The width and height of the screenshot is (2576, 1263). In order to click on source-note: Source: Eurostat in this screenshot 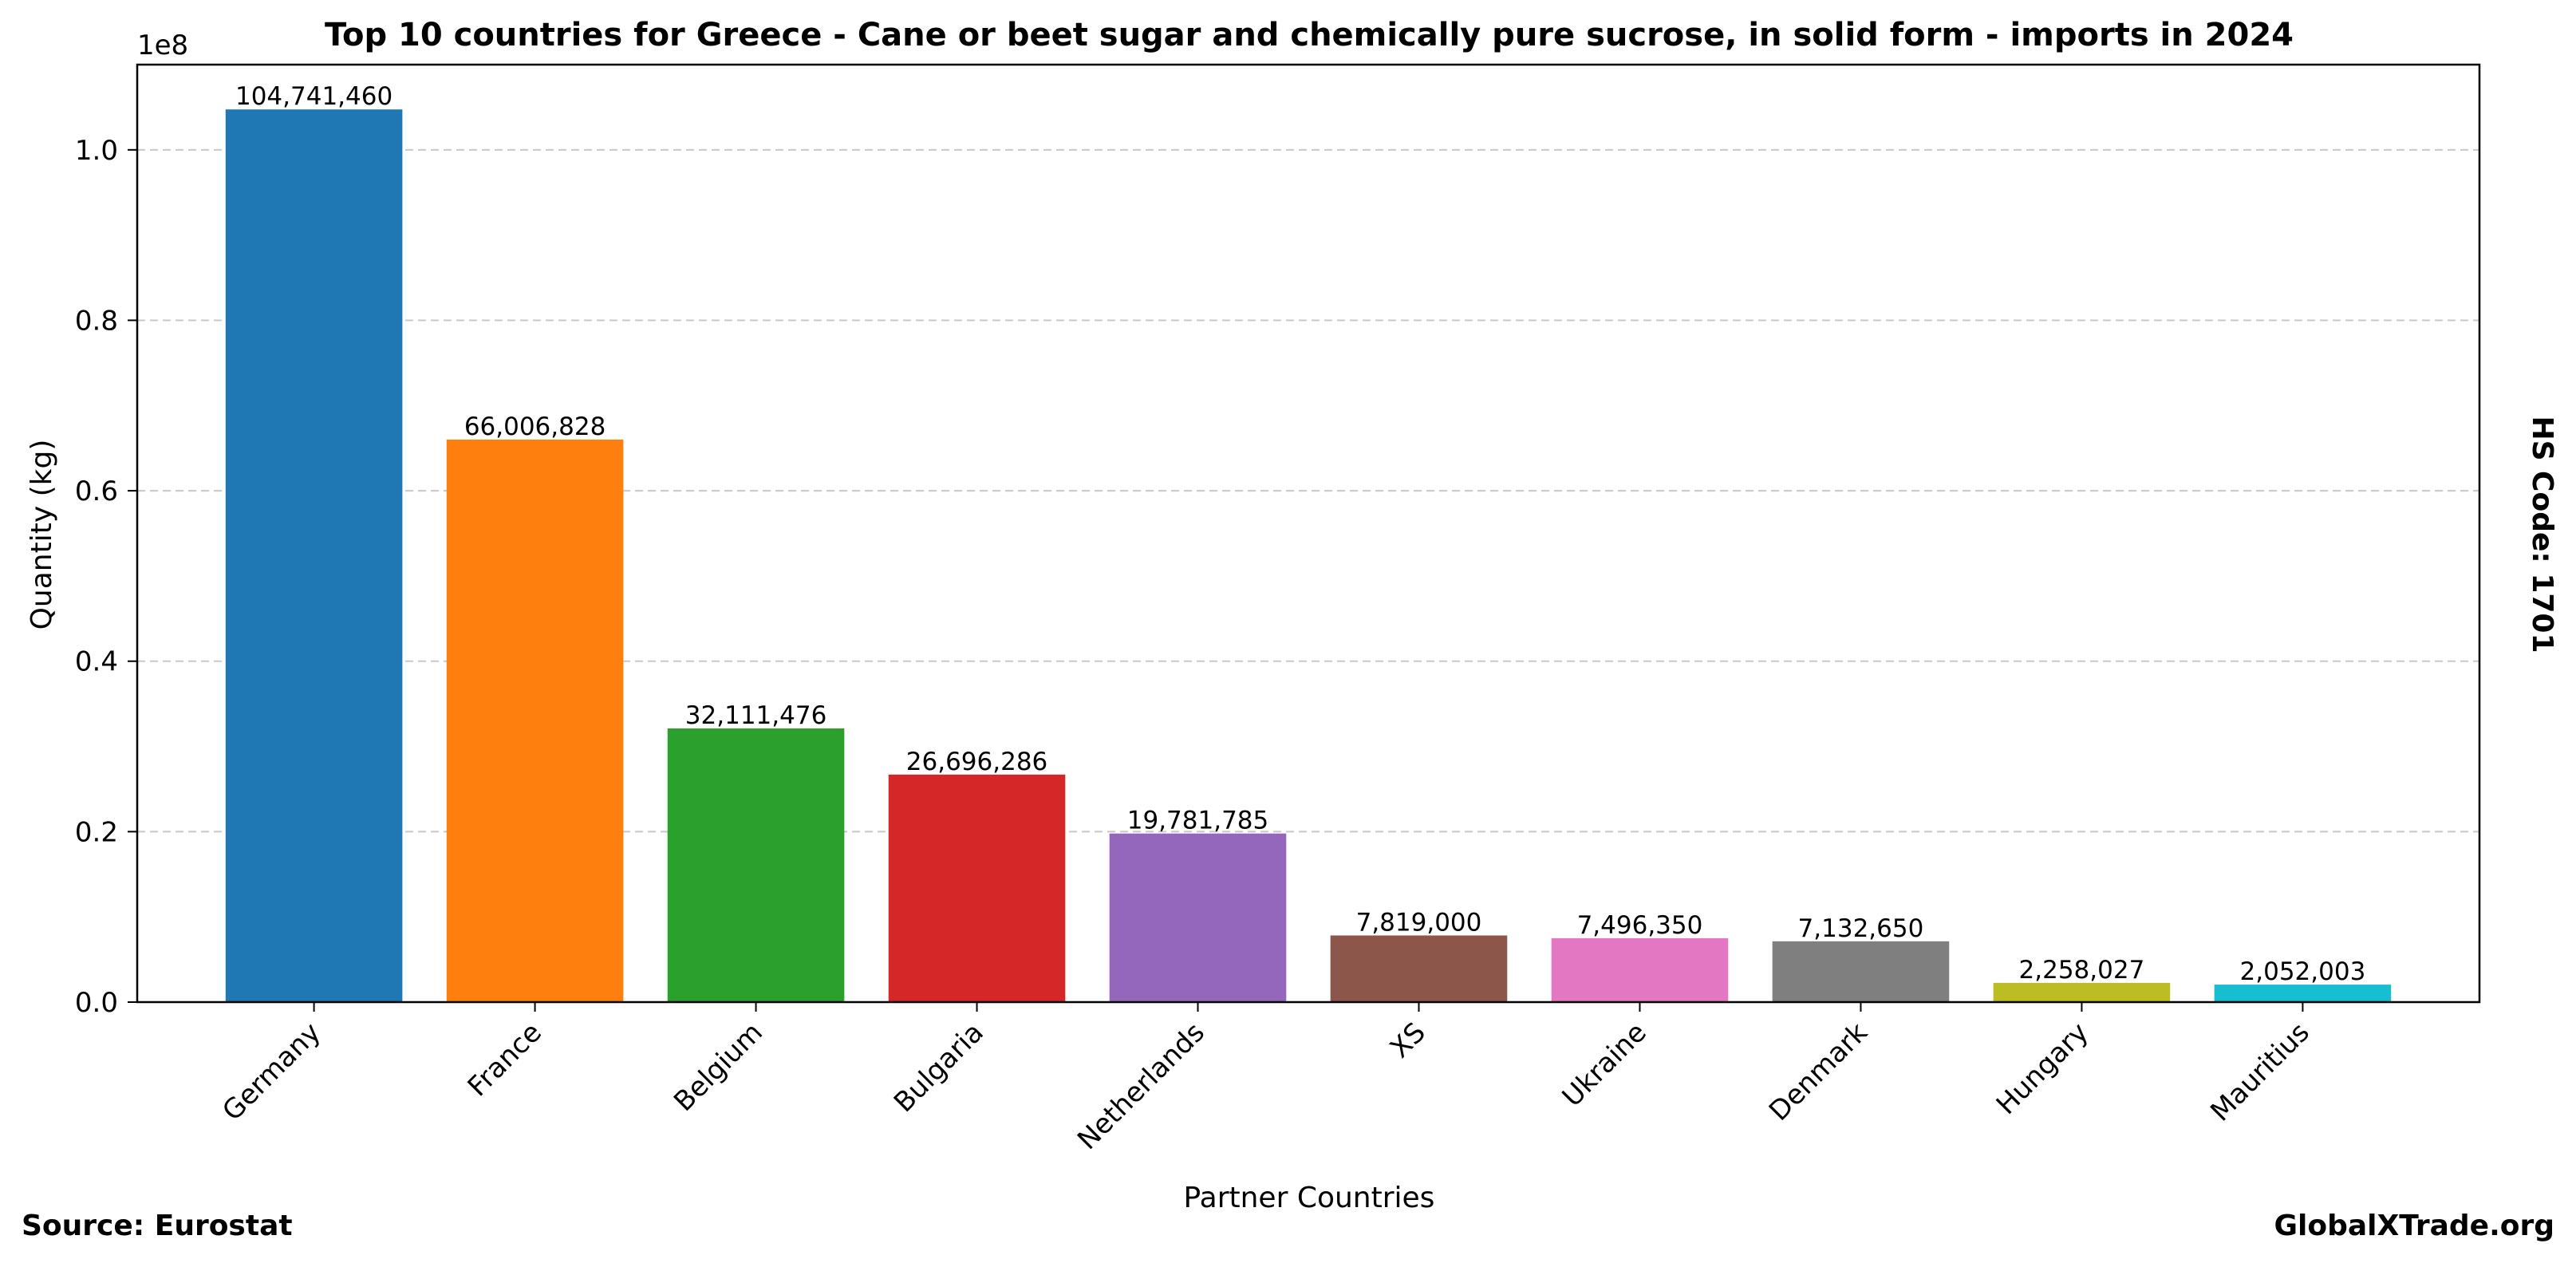, I will do `click(157, 1226)`.